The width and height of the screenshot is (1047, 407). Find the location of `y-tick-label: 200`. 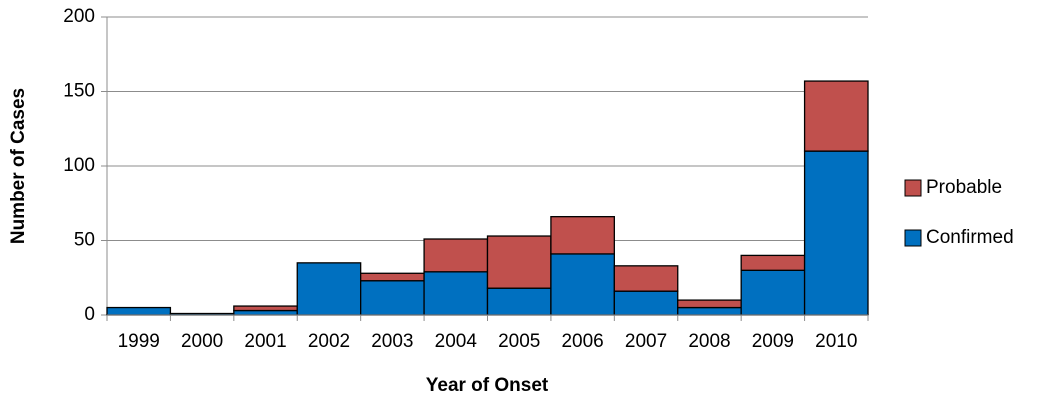

y-tick-label: 200 is located at coordinates (79, 16).